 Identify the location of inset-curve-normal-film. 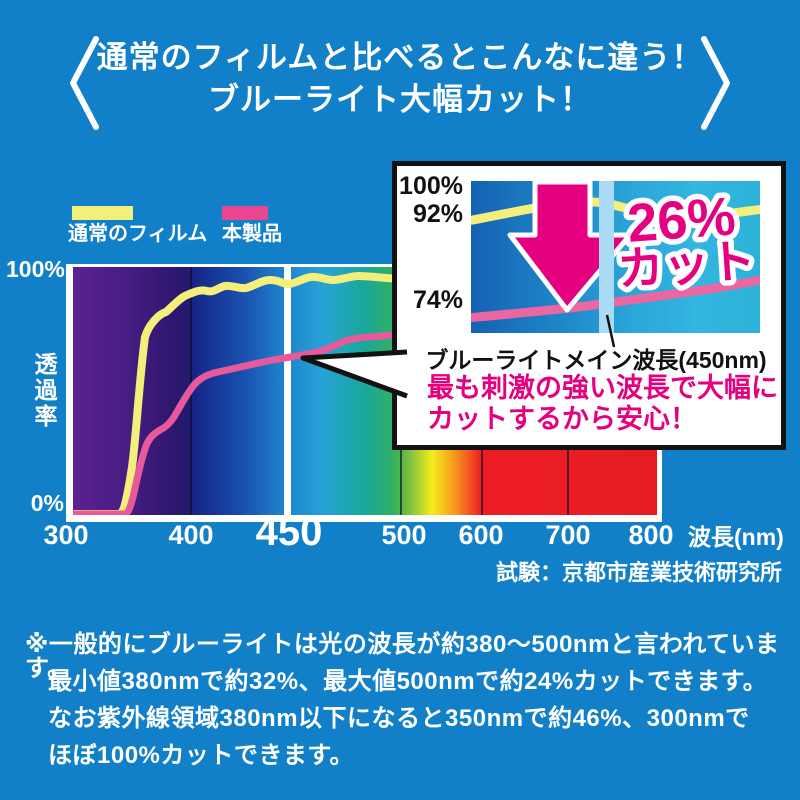
(615, 211).